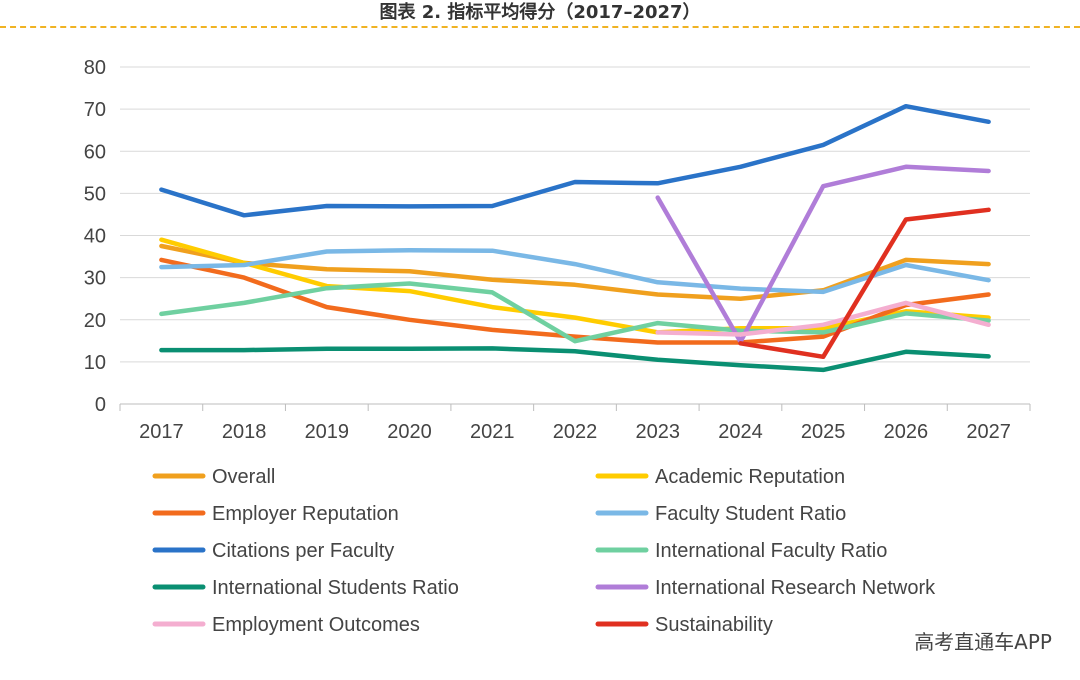 The height and width of the screenshot is (680, 1080). I want to click on legend-label-academic-reputation: Academic Reputation, so click(750, 477).